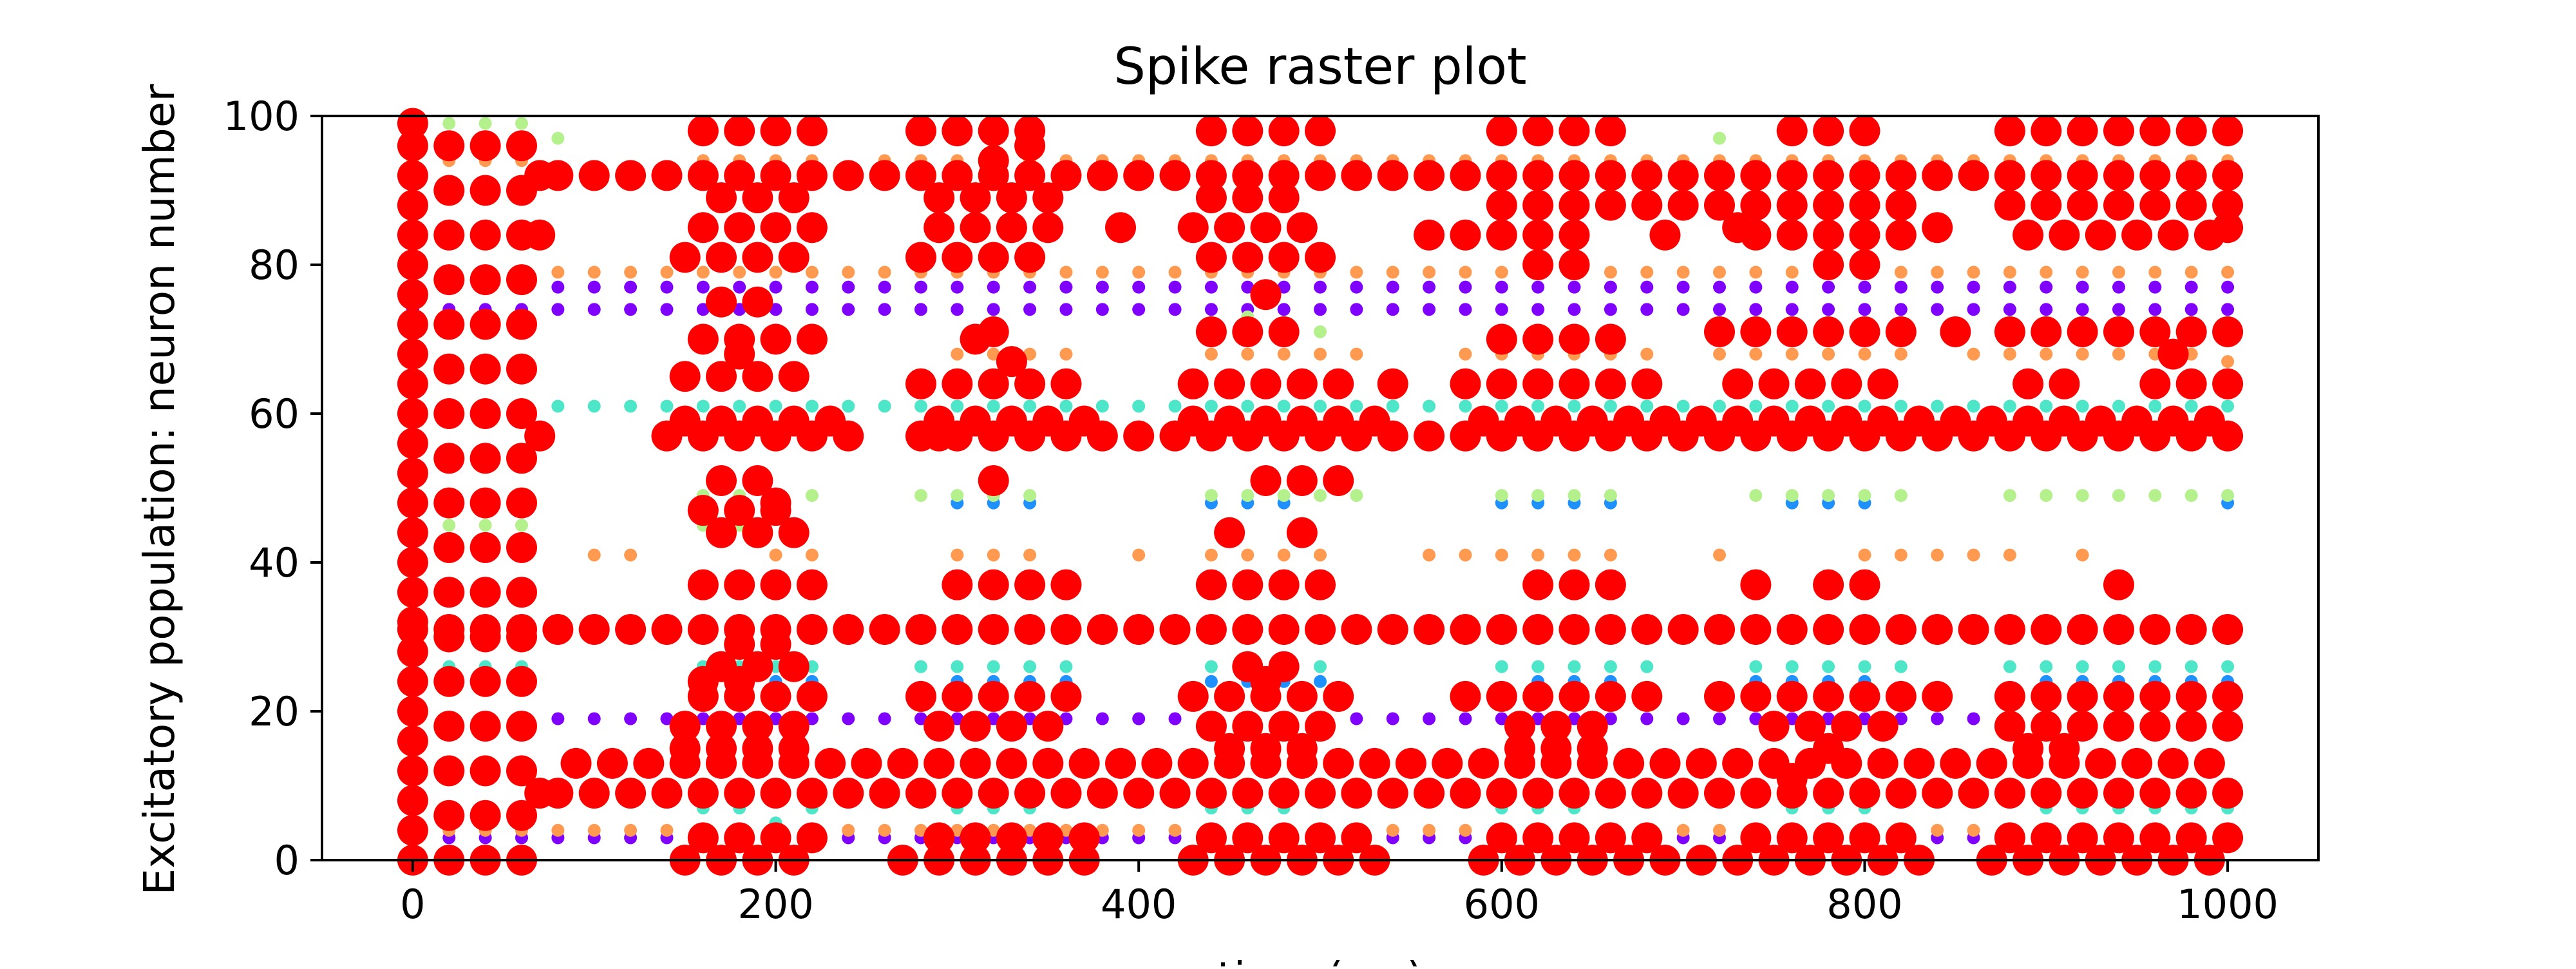  What do you see at coordinates (413, 904) in the screenshot?
I see `x-tick-label: 0` at bounding box center [413, 904].